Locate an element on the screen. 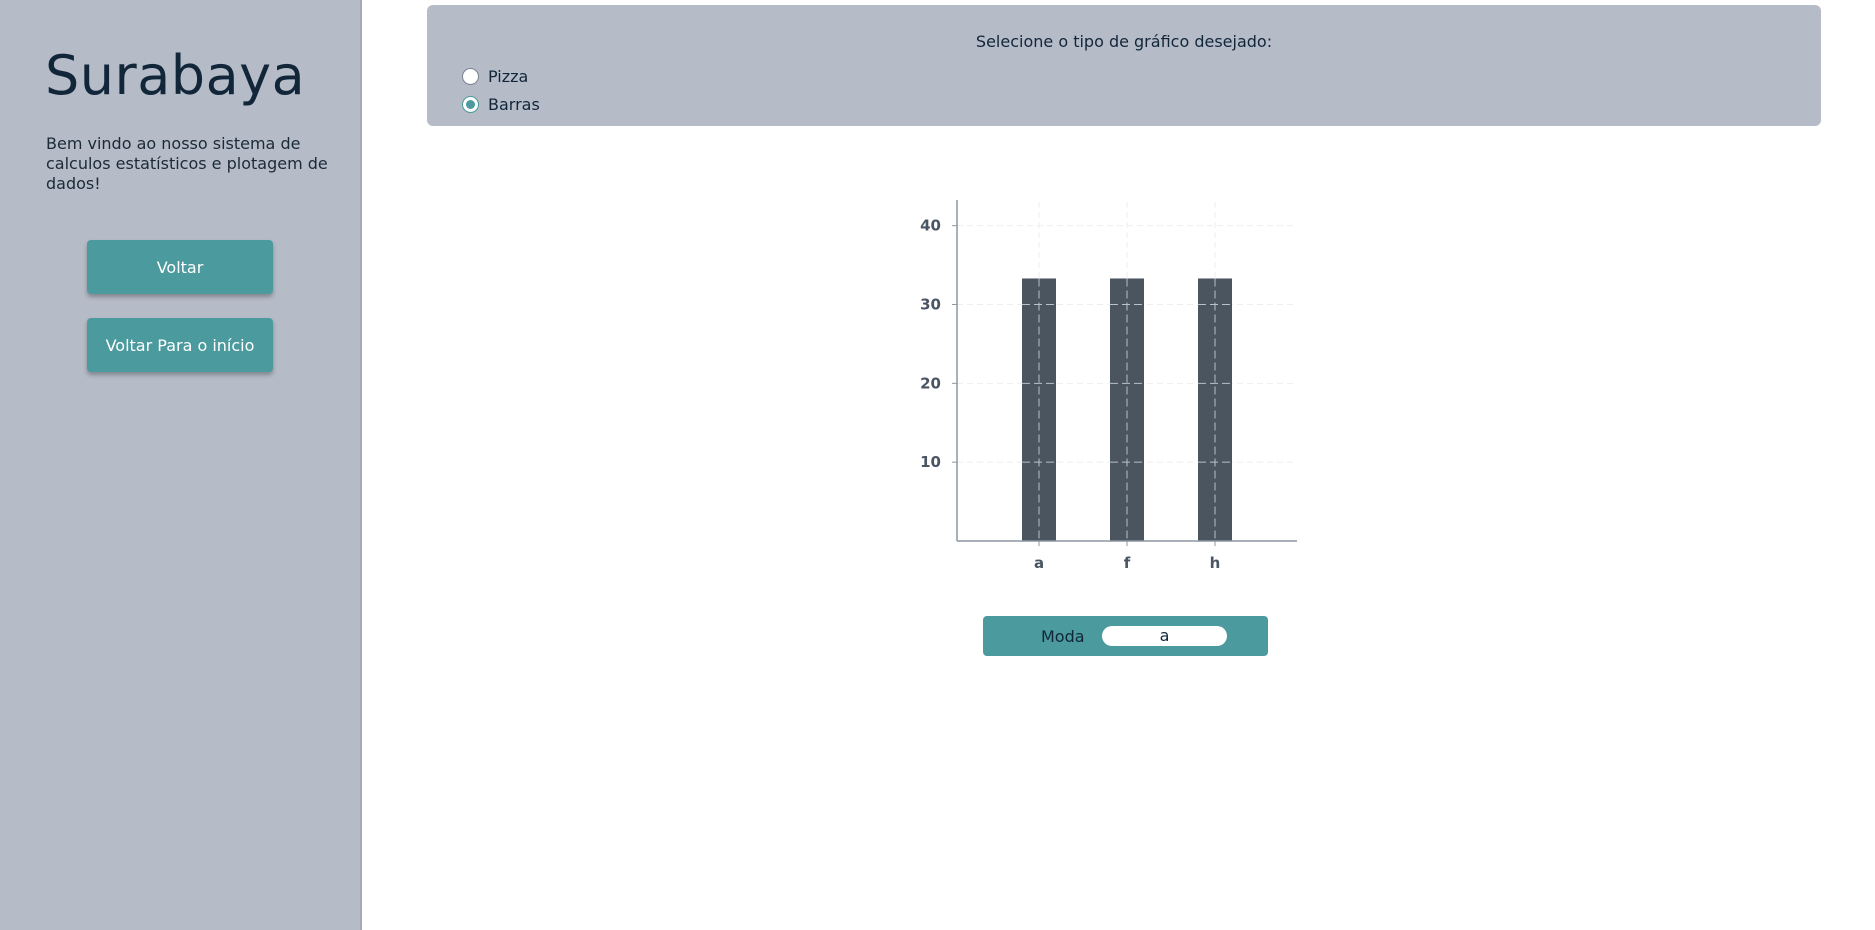 The width and height of the screenshot is (1875, 930). radio-label-pizza: Pizza is located at coordinates (508, 76).